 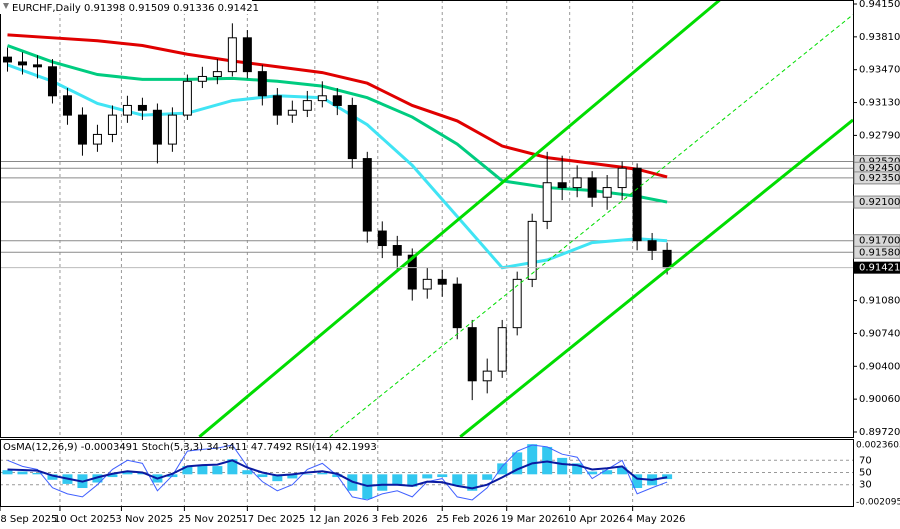 What do you see at coordinates (879, 241) in the screenshot?
I see `level-label: 0.91700` at bounding box center [879, 241].